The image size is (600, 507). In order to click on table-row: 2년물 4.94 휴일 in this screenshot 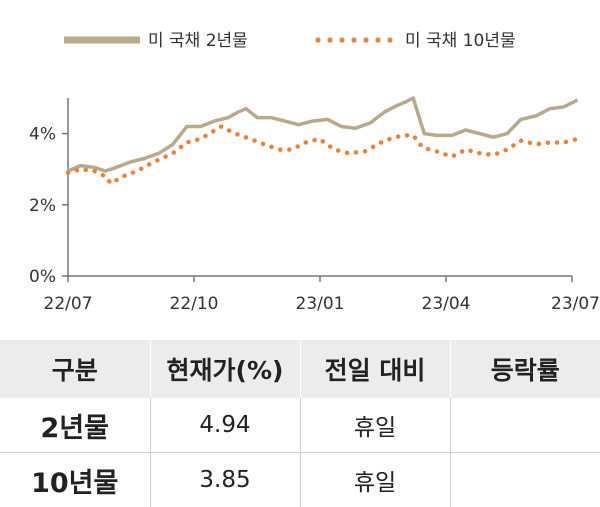, I will do `click(300, 425)`.